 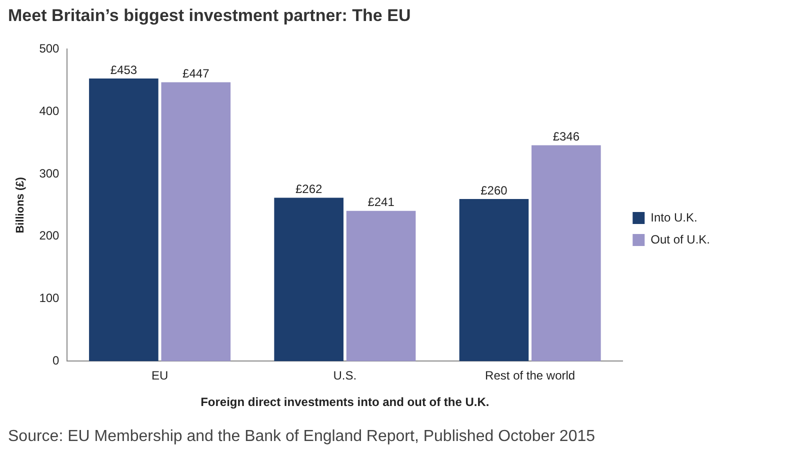 I want to click on data-label: £453, so click(x=124, y=69).